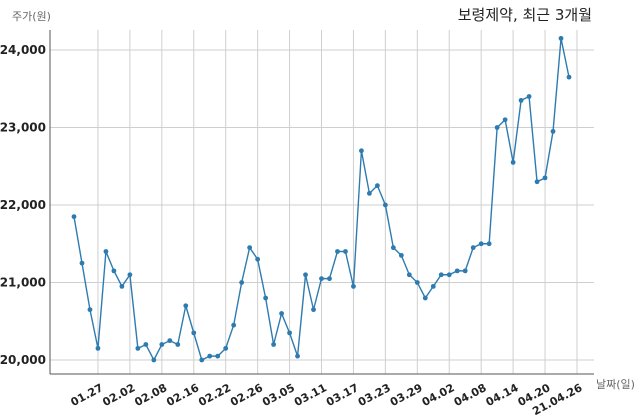 This screenshot has width=640, height=415. Describe the element at coordinates (470, 395) in the screenshot. I see `x-tick-label: 04.08` at that location.